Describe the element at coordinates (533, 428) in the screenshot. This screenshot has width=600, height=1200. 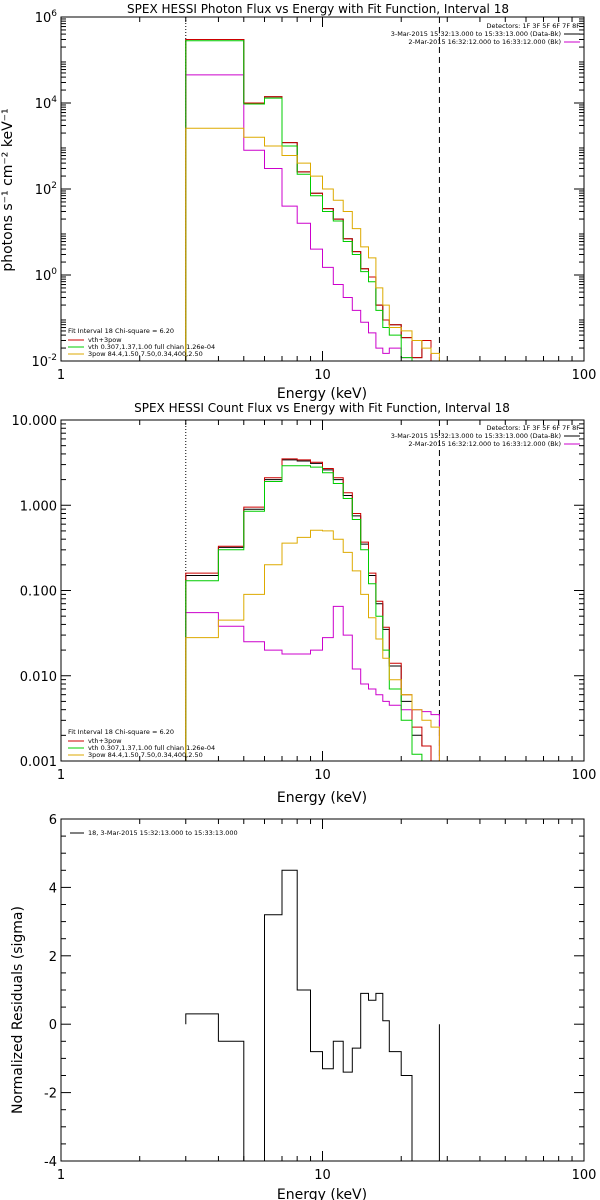
I see `count-flux-detectors: Detectors: 1F 3F 5F 6F 7F 8F` at that location.